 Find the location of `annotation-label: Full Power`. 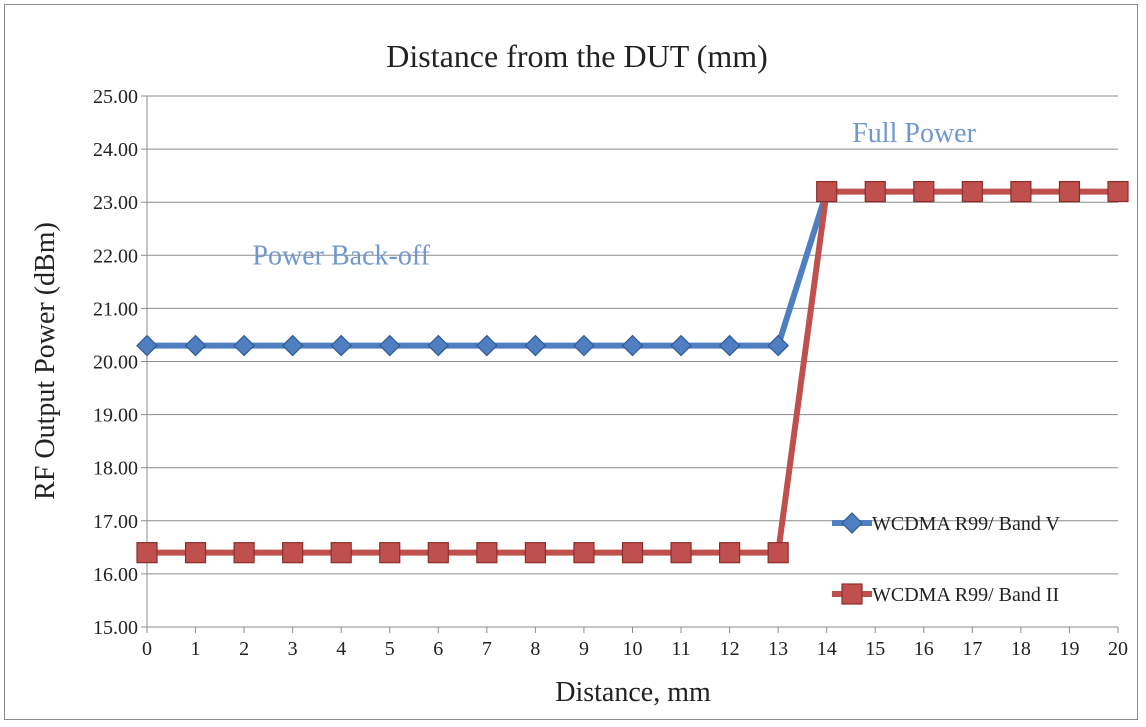

annotation-label: Full Power is located at coordinates (914, 133).